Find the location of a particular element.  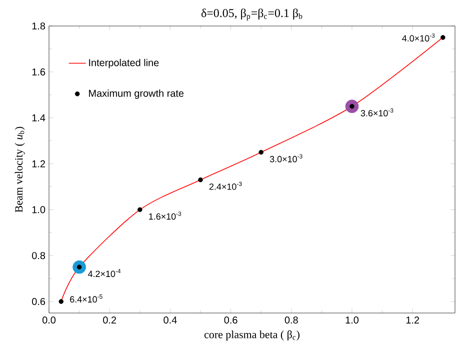

annotation: 2.4×10$^{-3}$ is located at coordinates (225, 186).